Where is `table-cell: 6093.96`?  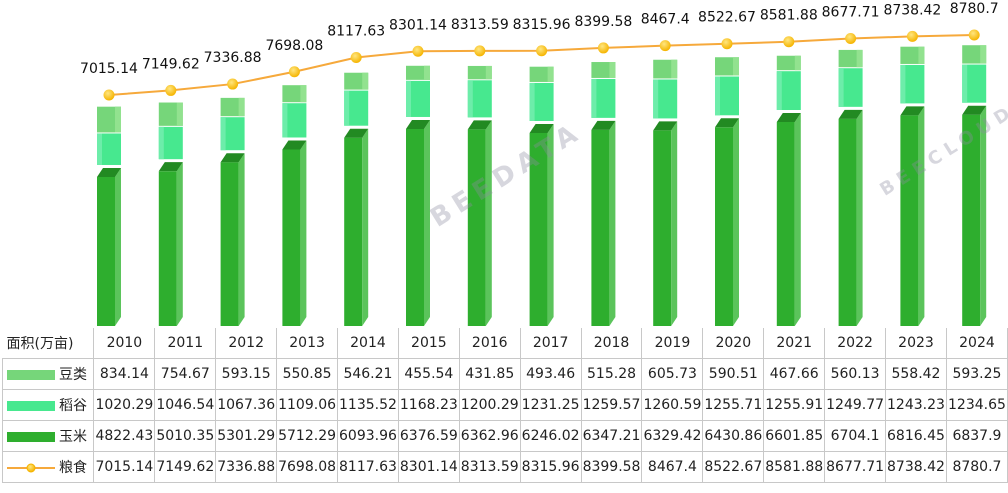
table-cell: 6093.96 is located at coordinates (368, 436).